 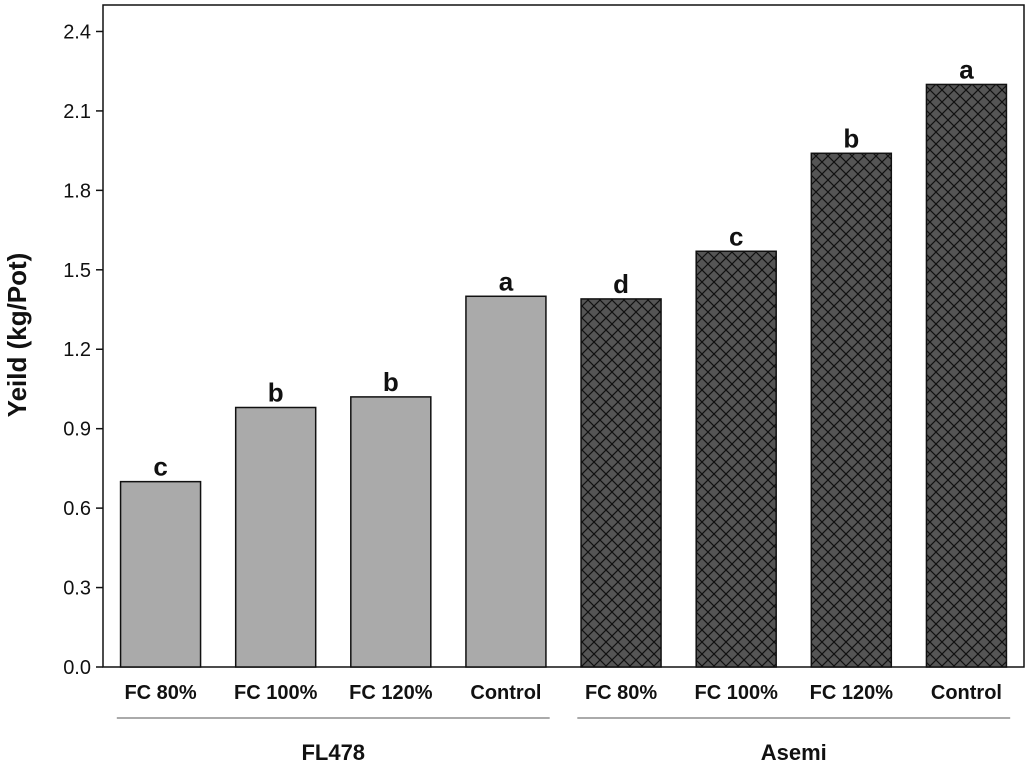 What do you see at coordinates (77, 668) in the screenshot?
I see `y-tick-label: 0.0` at bounding box center [77, 668].